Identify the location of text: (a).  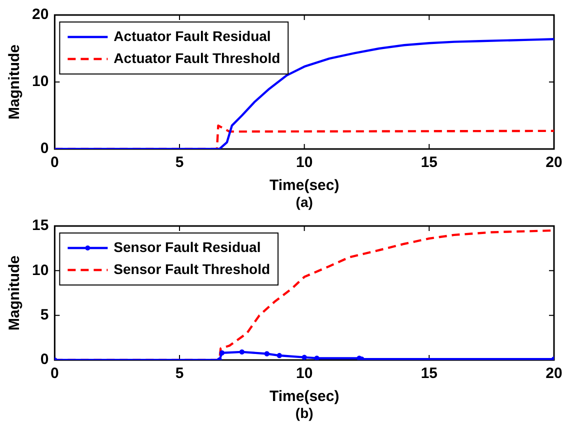
(304, 202).